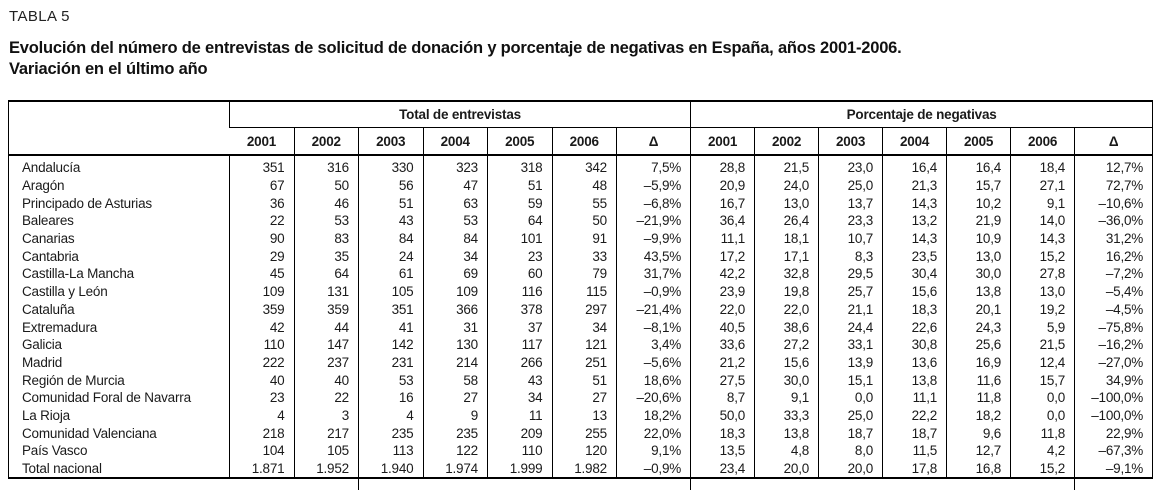 The width and height of the screenshot is (1161, 491). I want to click on year-header-entrevistas-4: 2005, so click(519, 141).